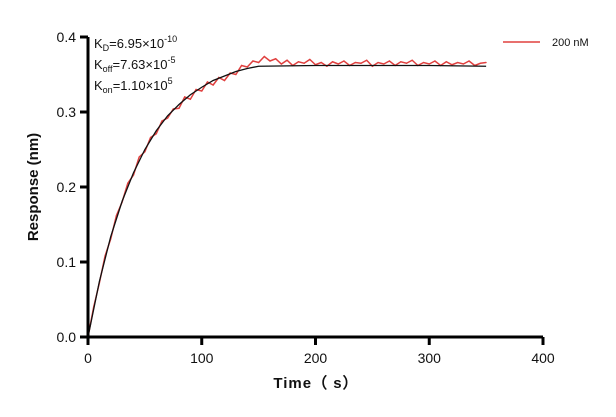 The image size is (616, 417). What do you see at coordinates (570, 43) in the screenshot?
I see `legend-label: 200 nM` at bounding box center [570, 43].